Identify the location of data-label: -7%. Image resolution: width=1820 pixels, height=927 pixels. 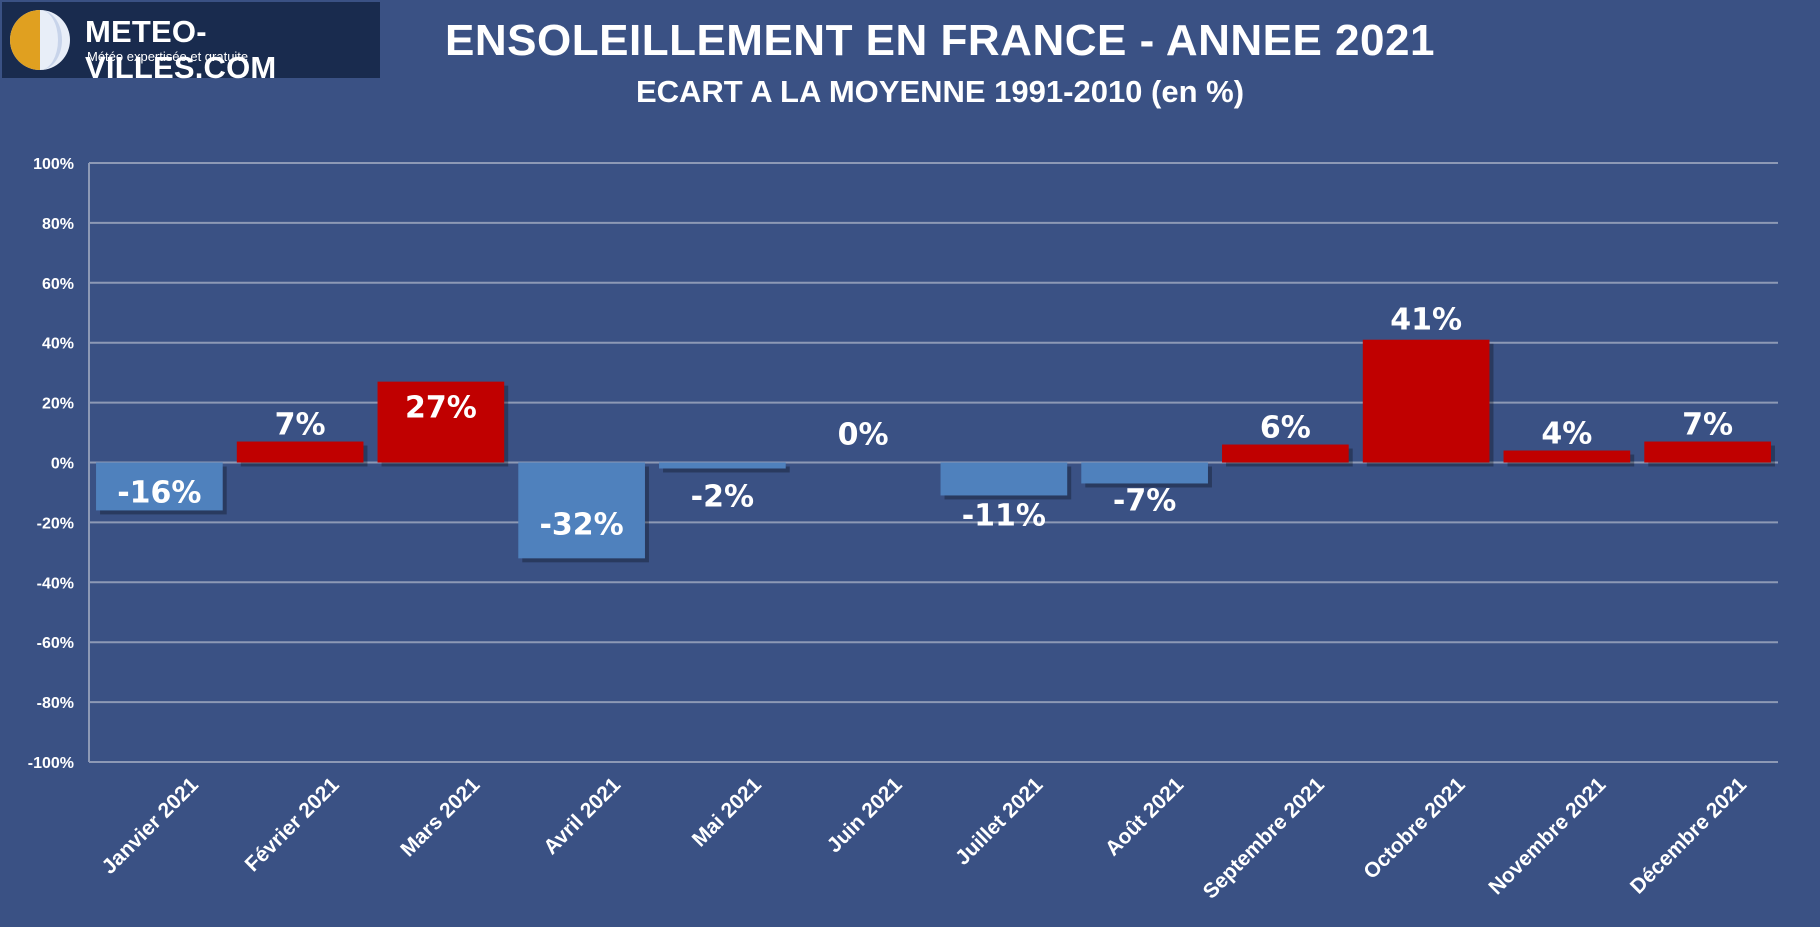
(1144, 500).